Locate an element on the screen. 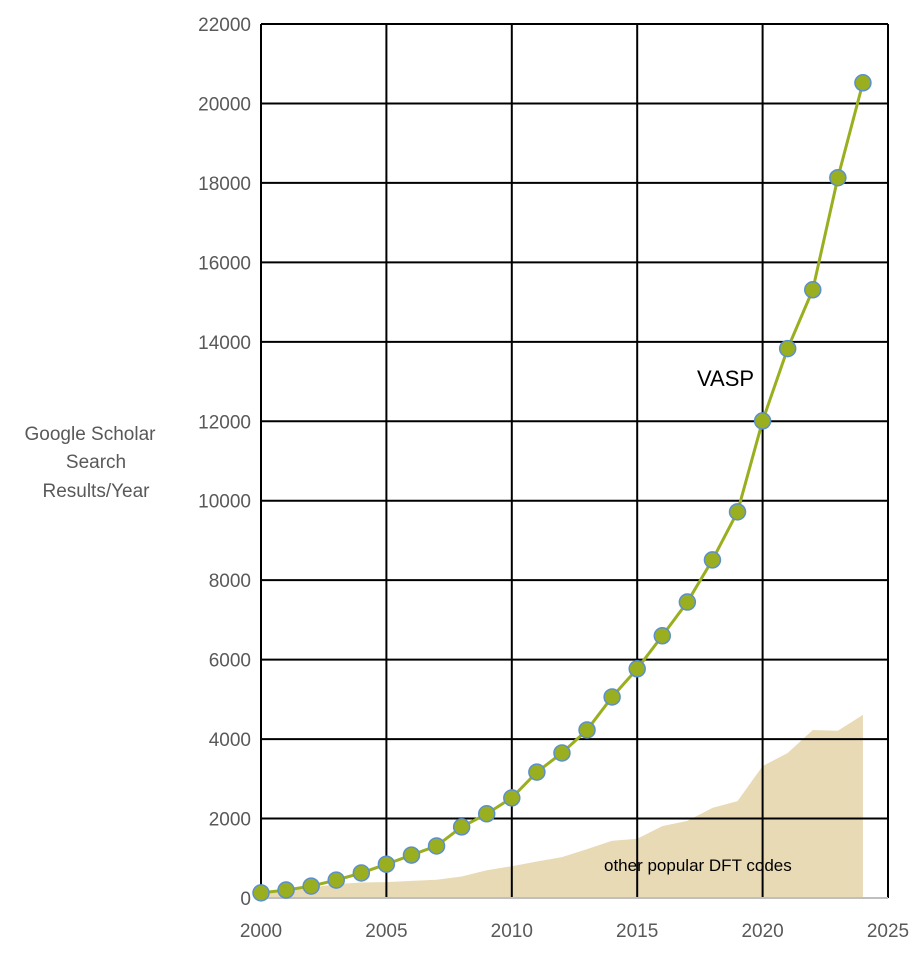 This screenshot has width=921, height=958. y-tick-label: 20000 is located at coordinates (224, 104).